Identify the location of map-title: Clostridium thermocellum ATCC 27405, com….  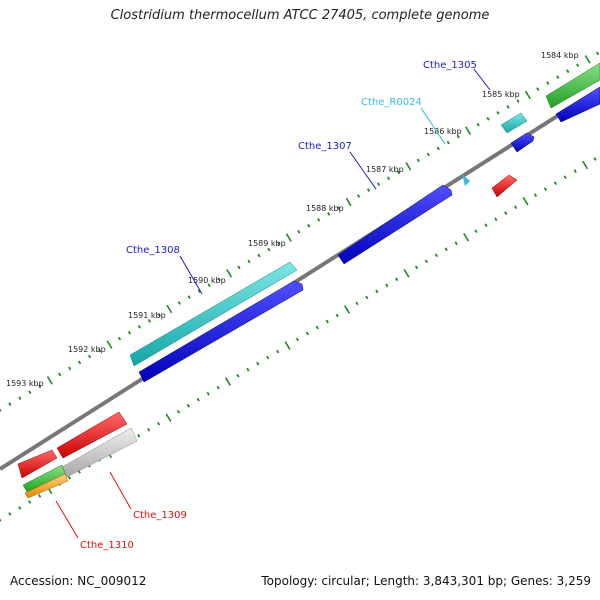
(300, 15).